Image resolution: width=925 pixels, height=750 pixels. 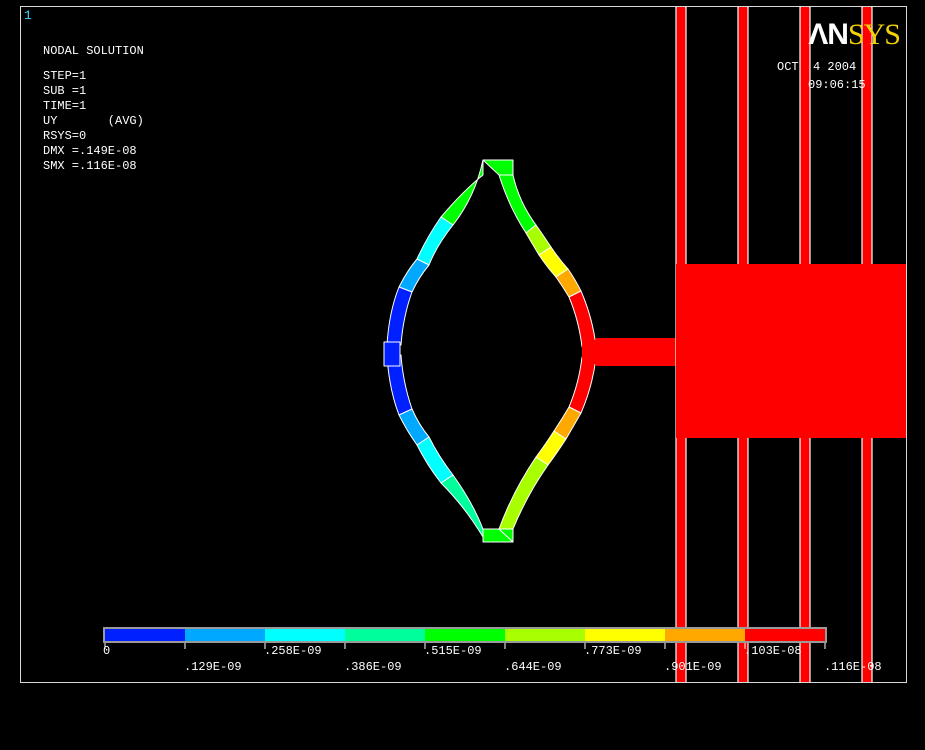 I want to click on legend-label: .386E-09, so click(x=373, y=667).